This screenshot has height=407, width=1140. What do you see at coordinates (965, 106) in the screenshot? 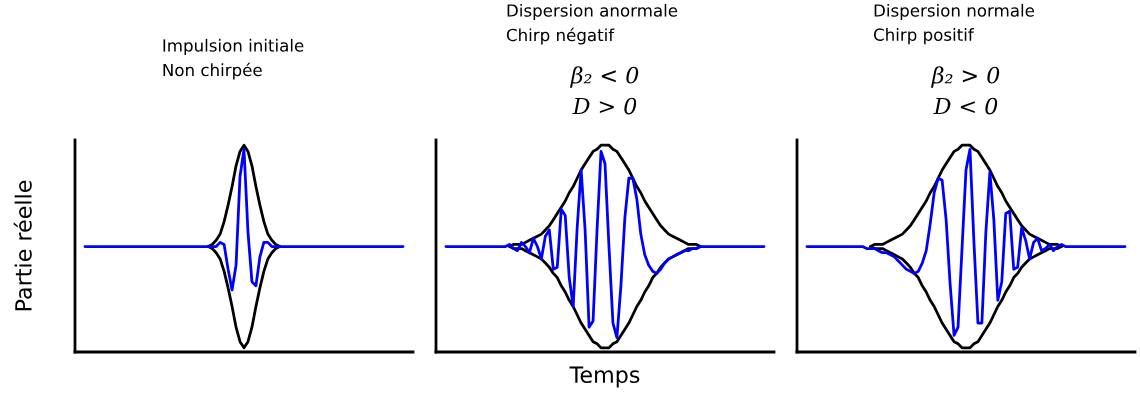
I see `text: D < 0` at bounding box center [965, 106].